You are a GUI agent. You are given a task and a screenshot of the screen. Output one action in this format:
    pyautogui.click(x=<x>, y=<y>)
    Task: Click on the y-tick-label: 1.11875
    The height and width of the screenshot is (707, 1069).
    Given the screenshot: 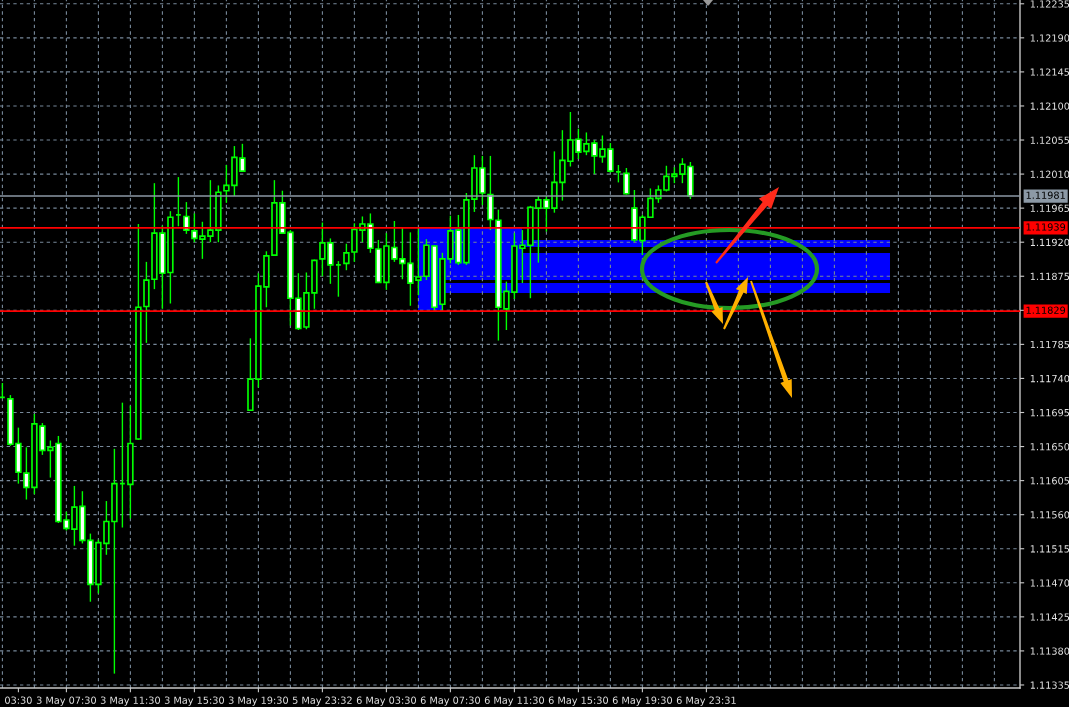 What is the action you would take?
    pyautogui.click(x=1049, y=276)
    